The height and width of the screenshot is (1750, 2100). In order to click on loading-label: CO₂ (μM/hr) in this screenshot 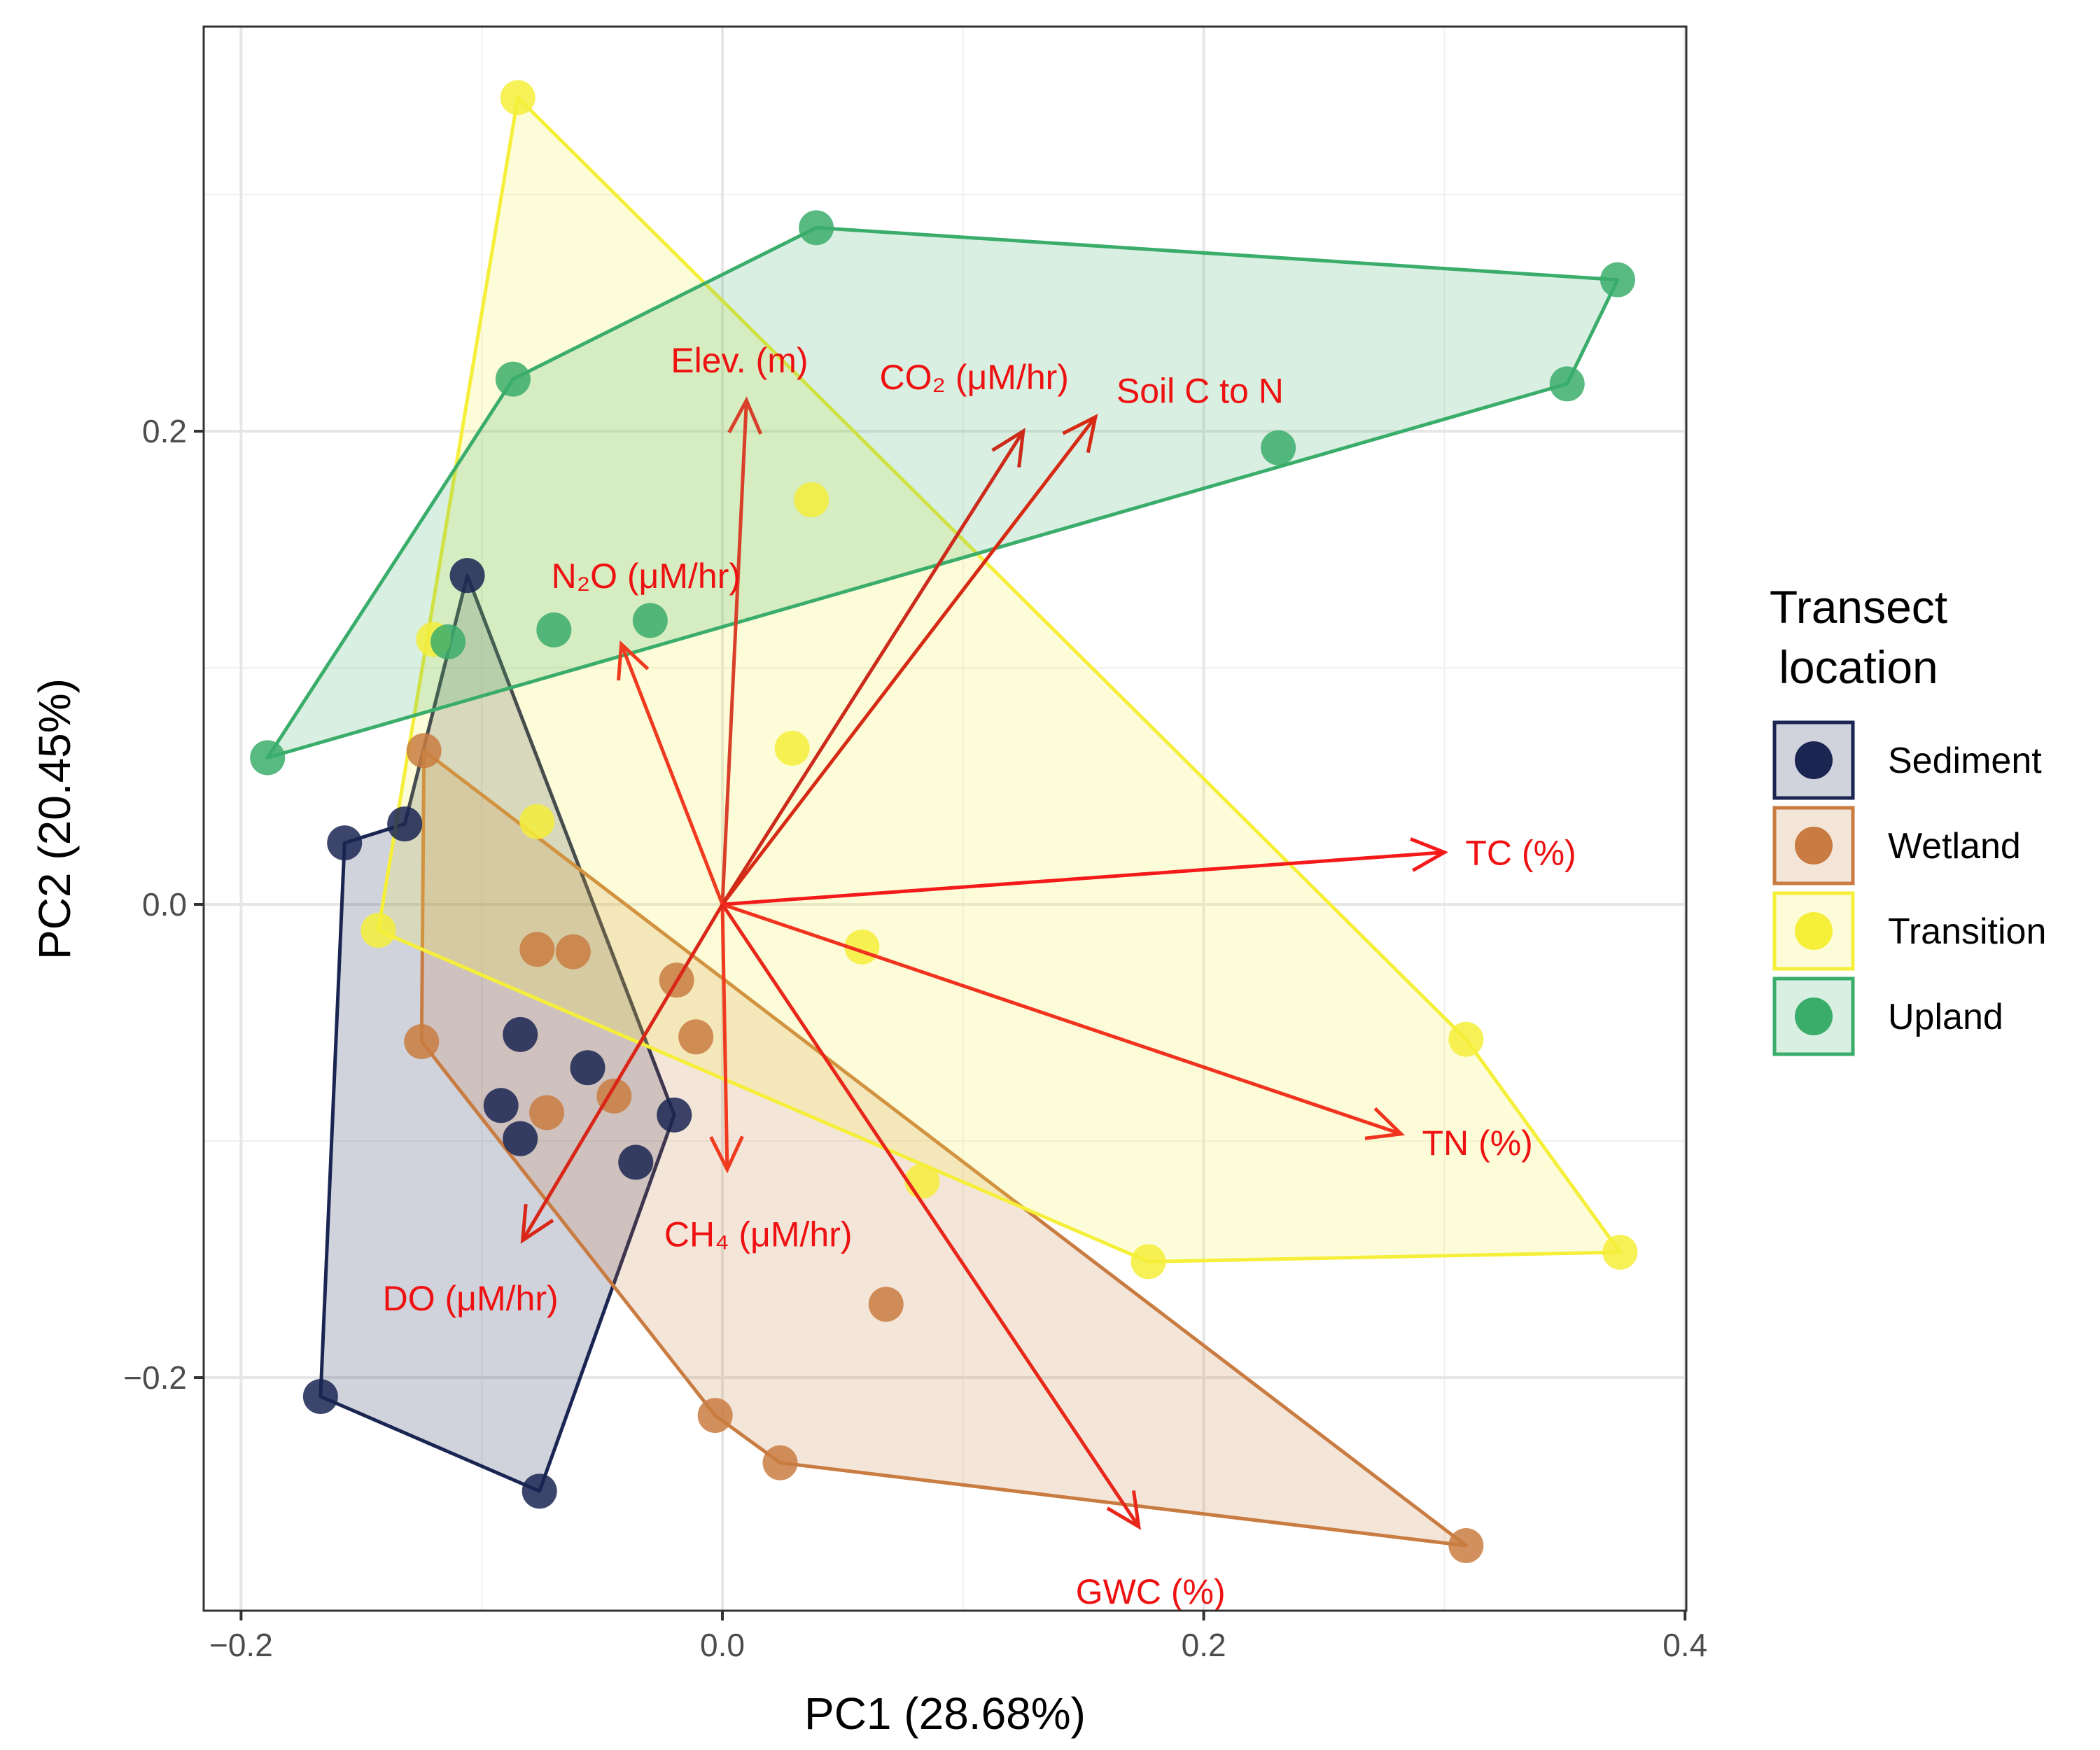, I will do `click(974, 377)`.